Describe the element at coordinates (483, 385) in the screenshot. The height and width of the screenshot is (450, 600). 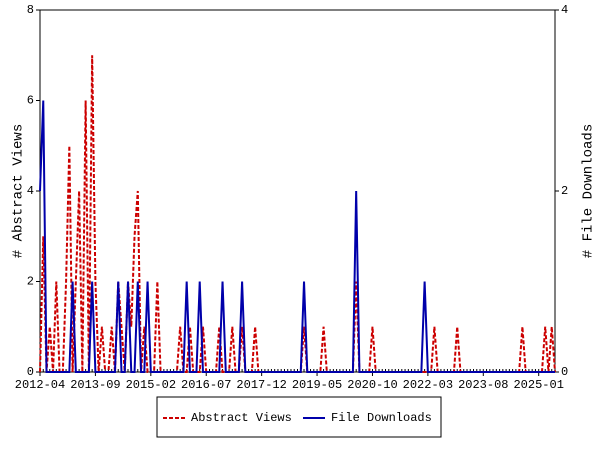
I see `x-tick-label: 2023-08` at that location.